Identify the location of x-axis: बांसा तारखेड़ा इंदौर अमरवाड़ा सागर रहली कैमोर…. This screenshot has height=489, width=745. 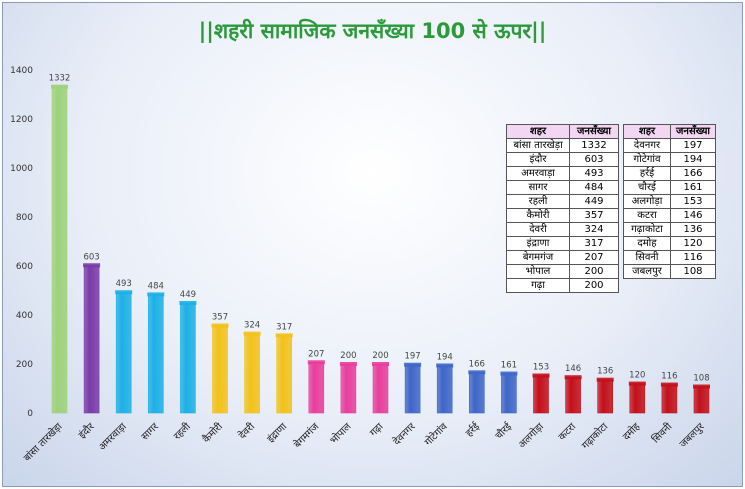
(364, 442).